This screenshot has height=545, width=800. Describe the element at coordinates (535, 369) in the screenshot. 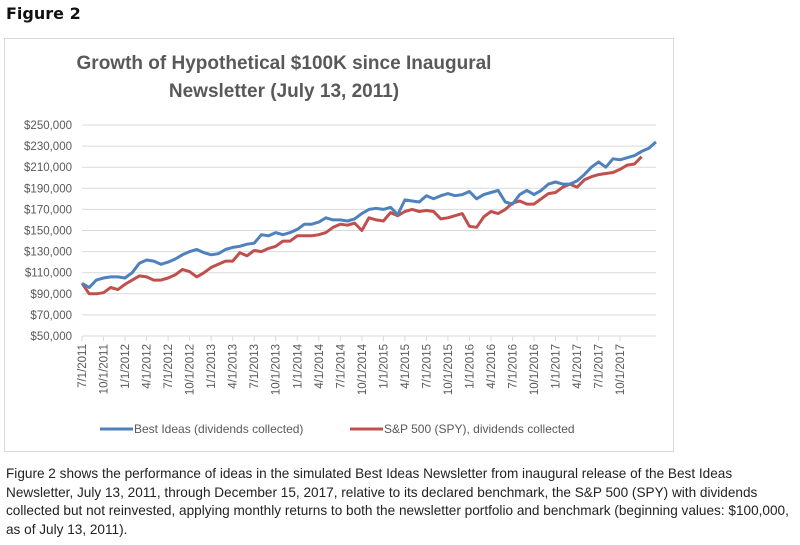

I see `x-tick-label: 10/1/2016` at that location.